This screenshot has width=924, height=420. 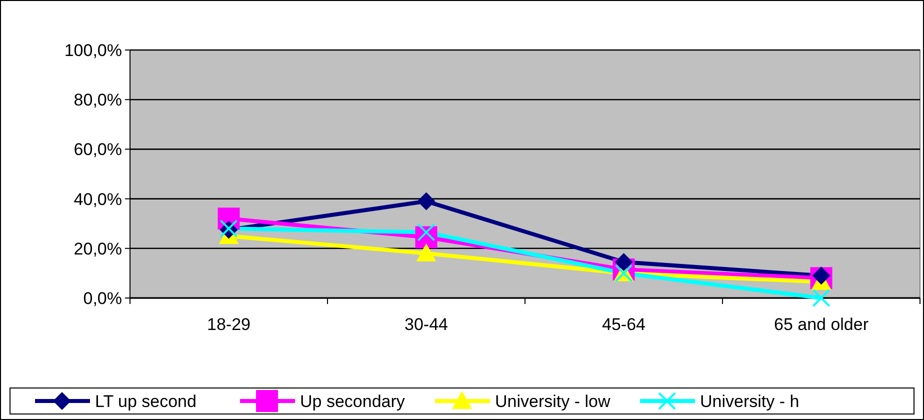 What do you see at coordinates (353, 401) in the screenshot?
I see `legend-label: Up secondary` at bounding box center [353, 401].